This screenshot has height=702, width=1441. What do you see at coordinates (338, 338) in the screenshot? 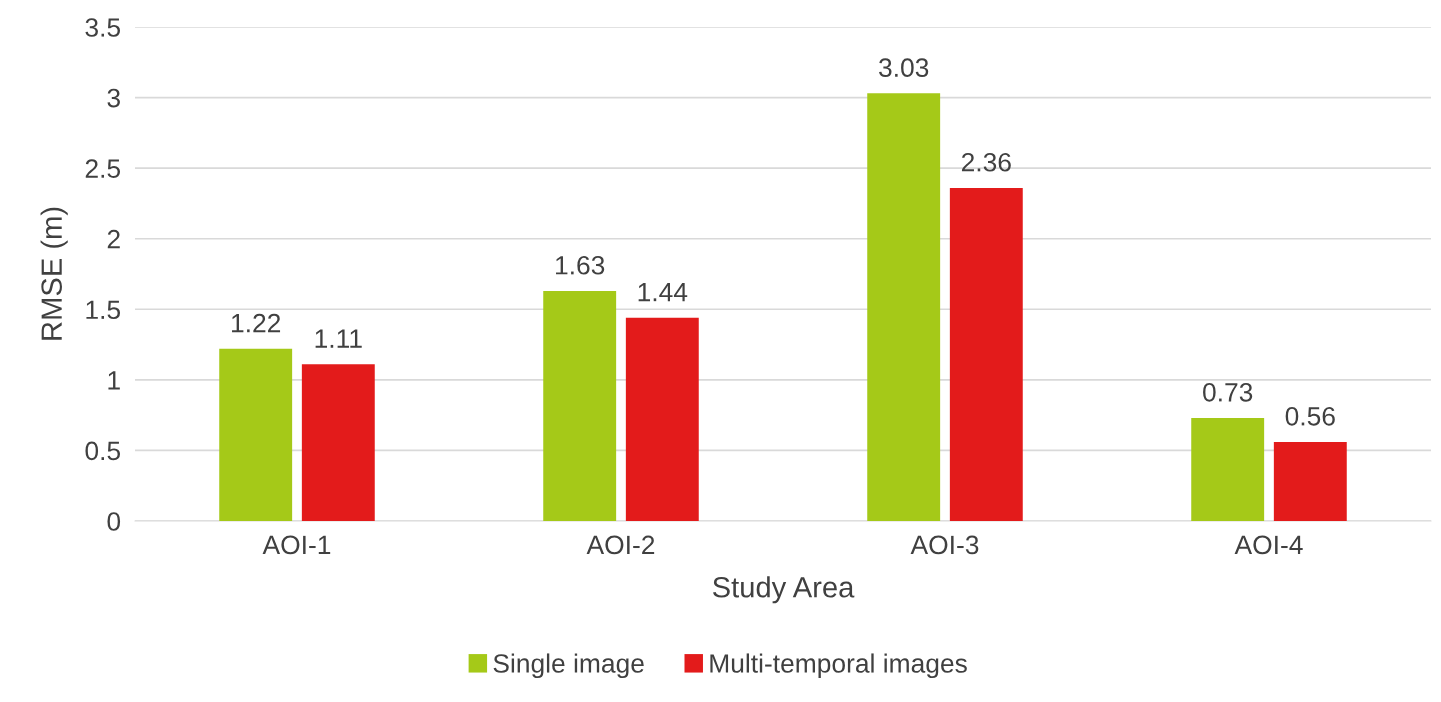
I see `data-label: 1.11` at bounding box center [338, 338].